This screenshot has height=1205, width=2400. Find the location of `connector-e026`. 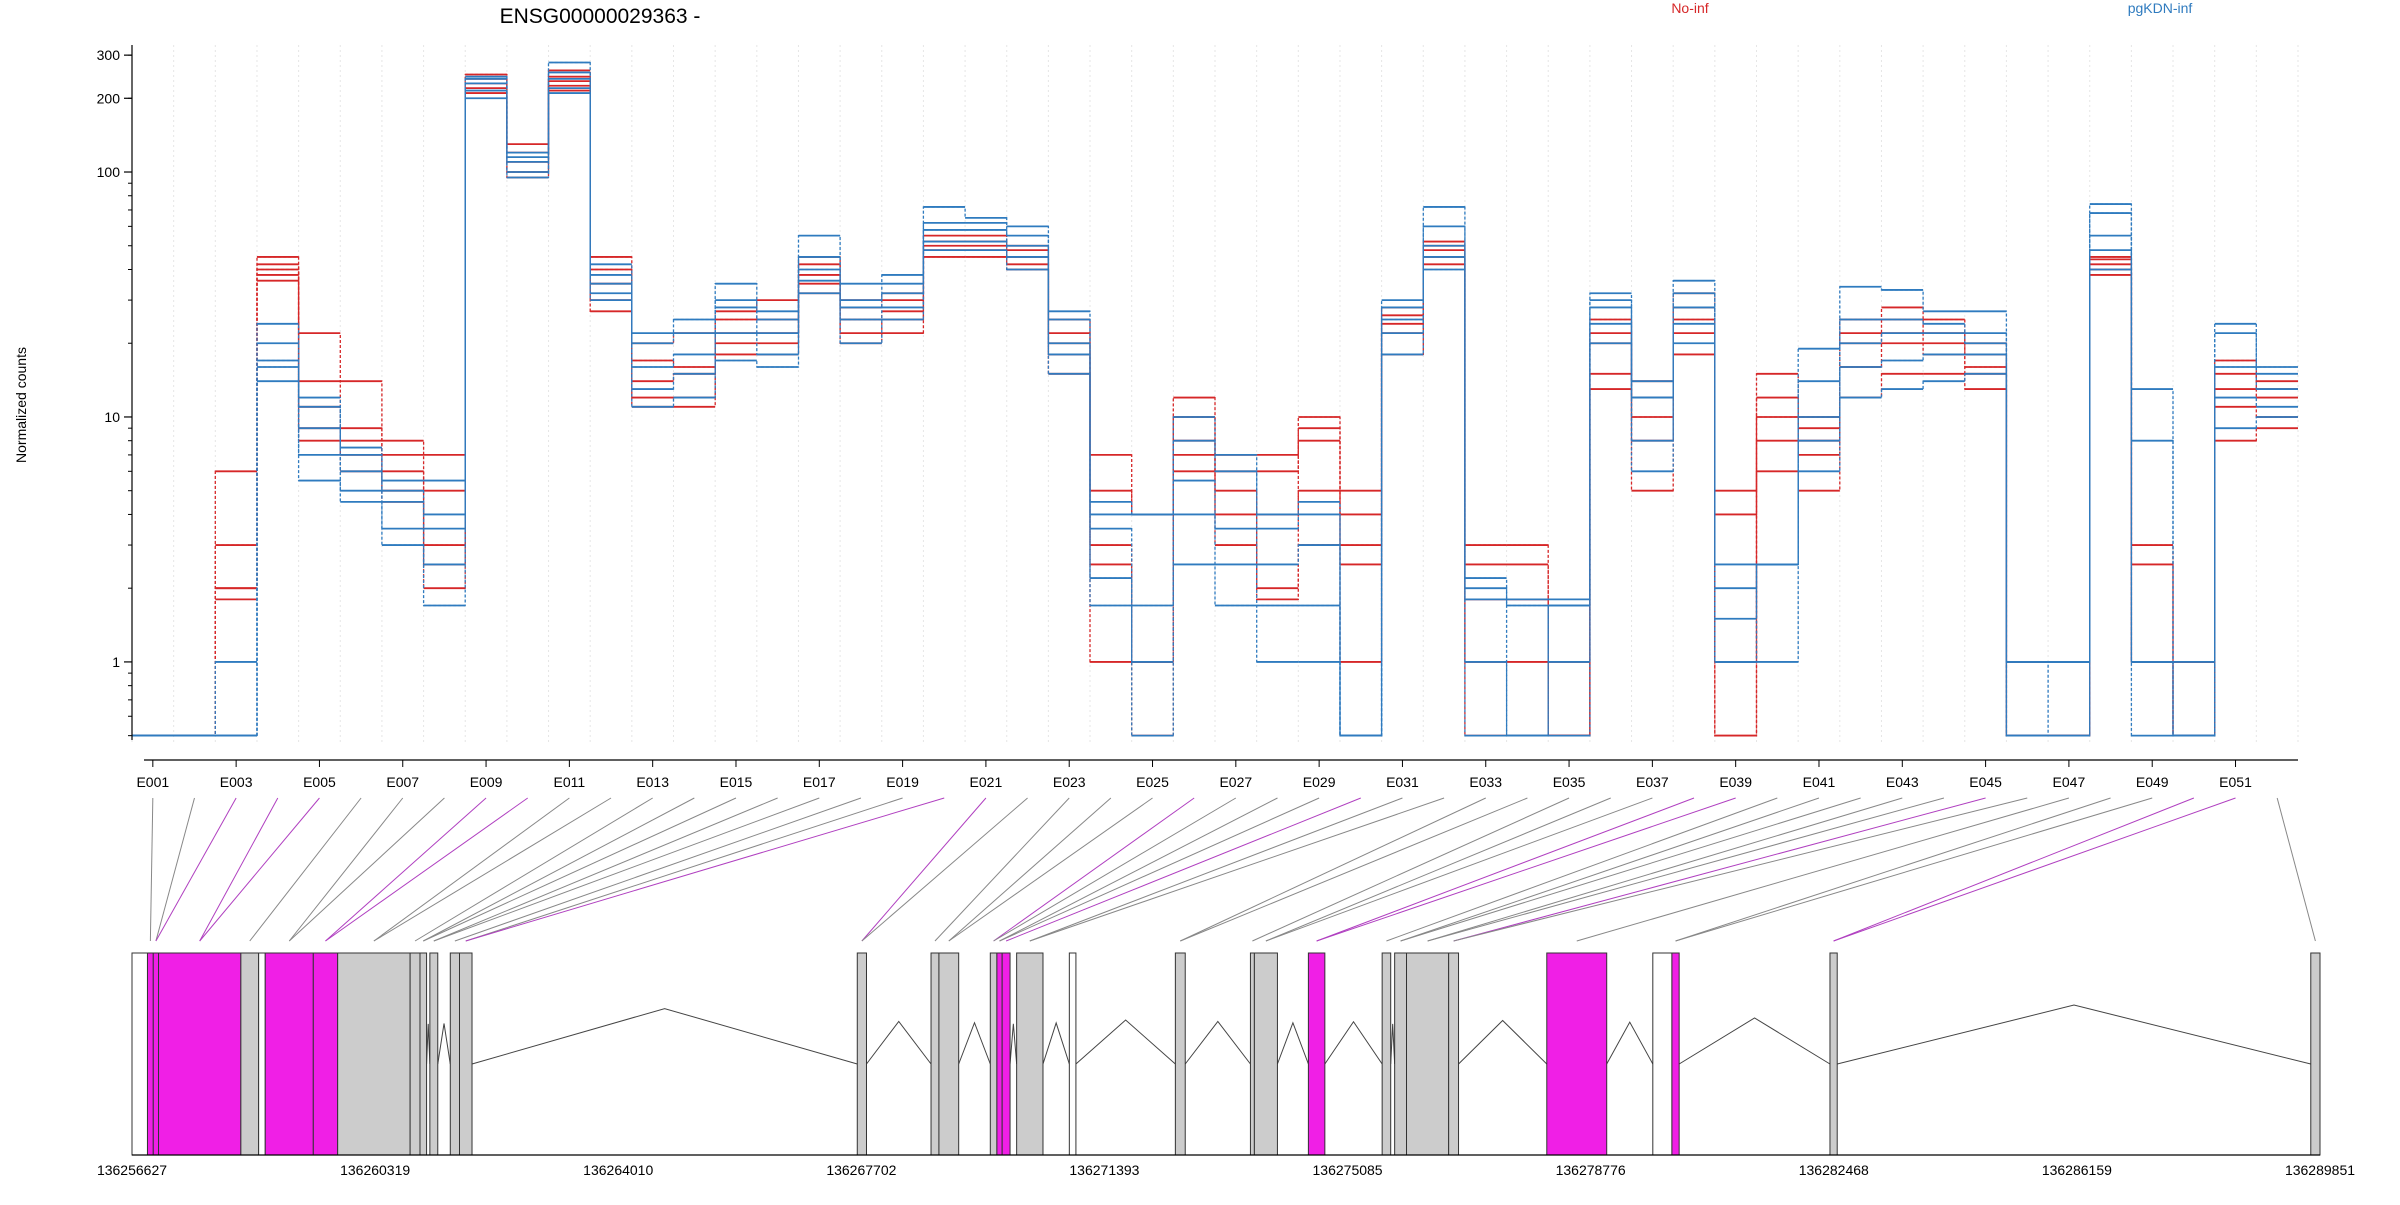

connector-e026 is located at coordinates (1094, 869).